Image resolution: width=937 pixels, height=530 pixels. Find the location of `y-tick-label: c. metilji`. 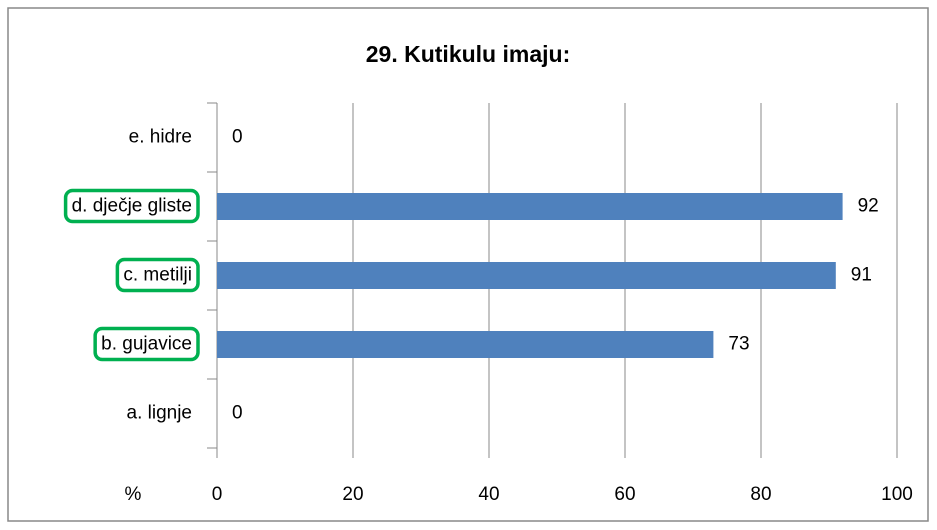

y-tick-label: c. metilji is located at coordinates (157, 275).